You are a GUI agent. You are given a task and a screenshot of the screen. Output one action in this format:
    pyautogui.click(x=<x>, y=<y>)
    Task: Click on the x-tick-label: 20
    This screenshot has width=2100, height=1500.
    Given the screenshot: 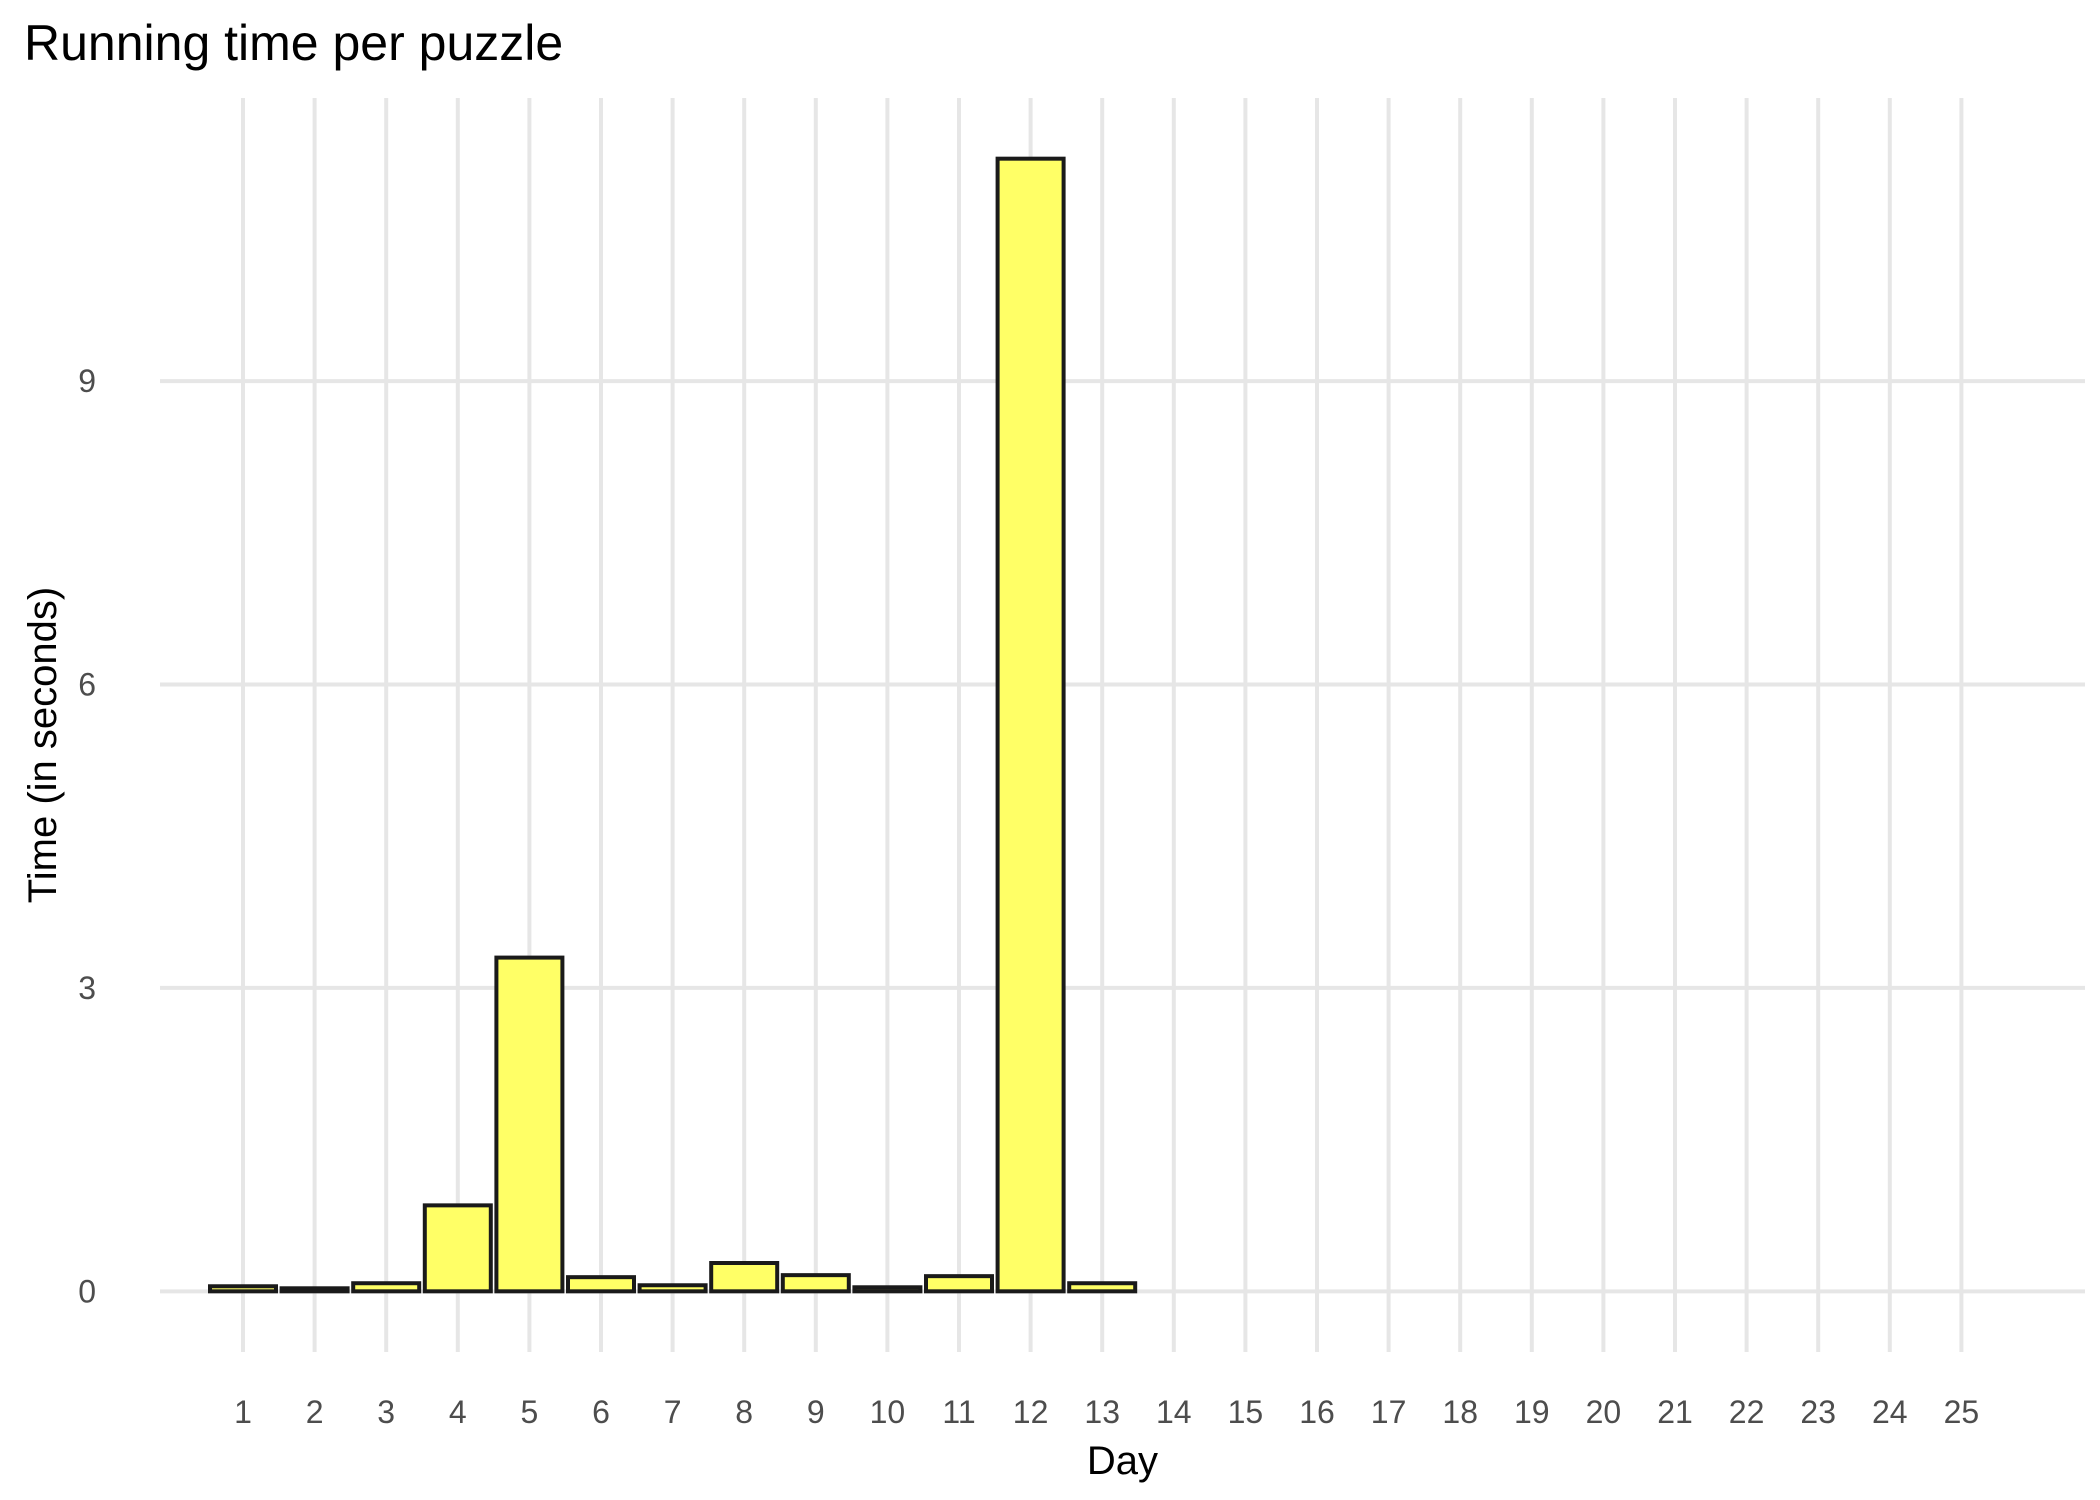 What is the action you would take?
    pyautogui.click(x=1604, y=1412)
    